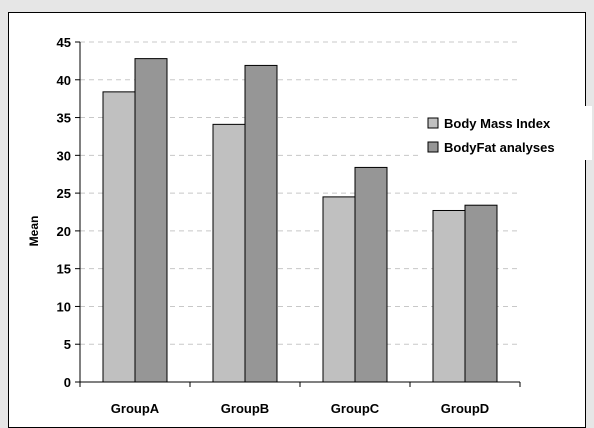 This screenshot has width=594, height=428. I want to click on y-tick-label: 45, so click(64, 42).